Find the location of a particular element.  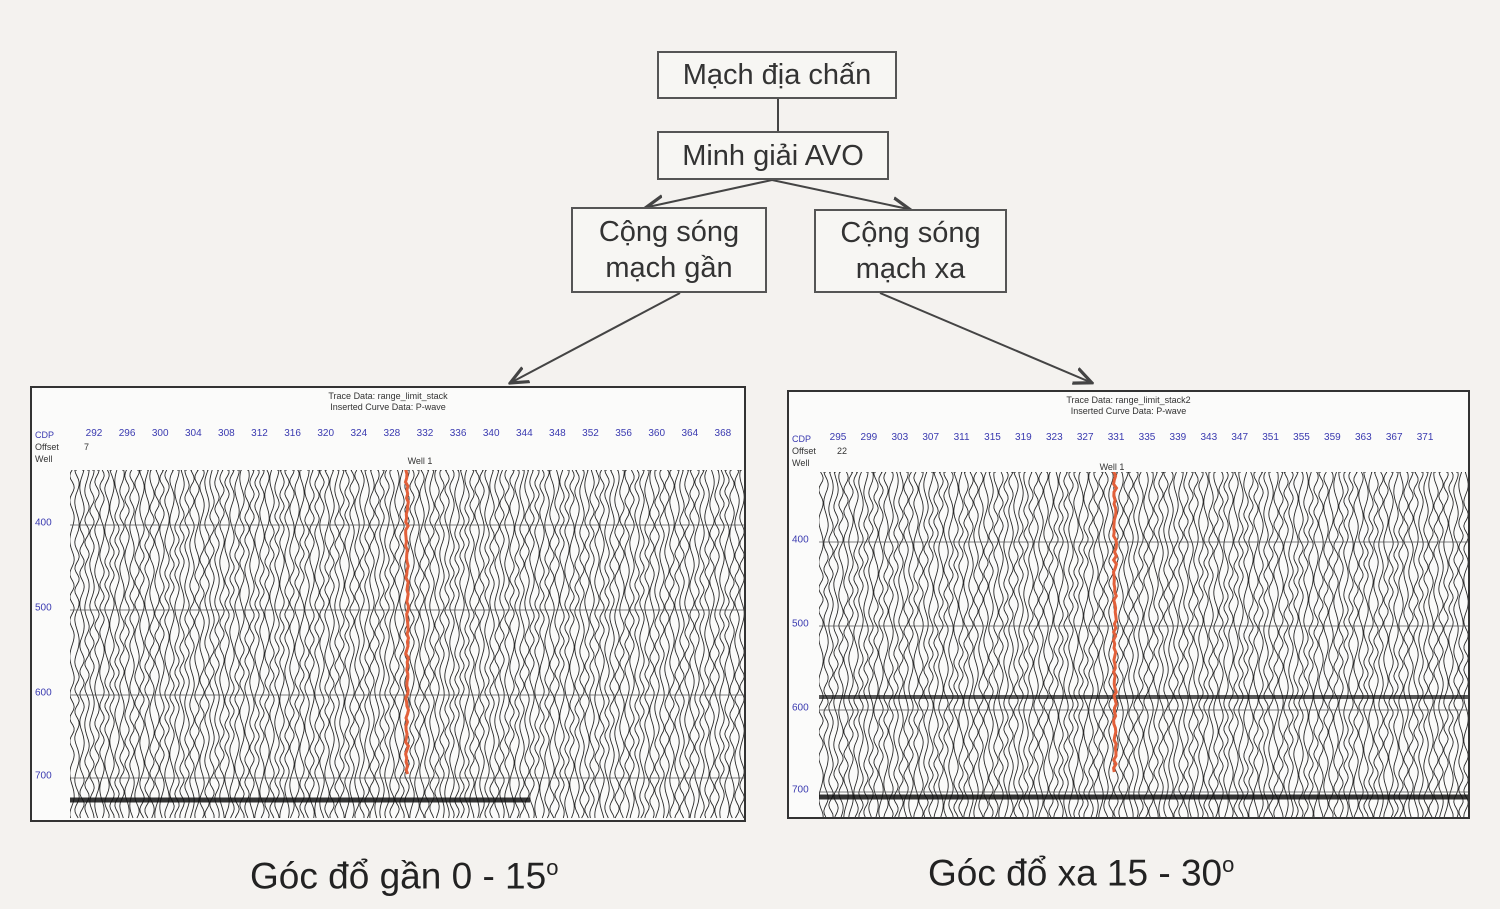

cdp-tick-label: 311 is located at coordinates (961, 437).